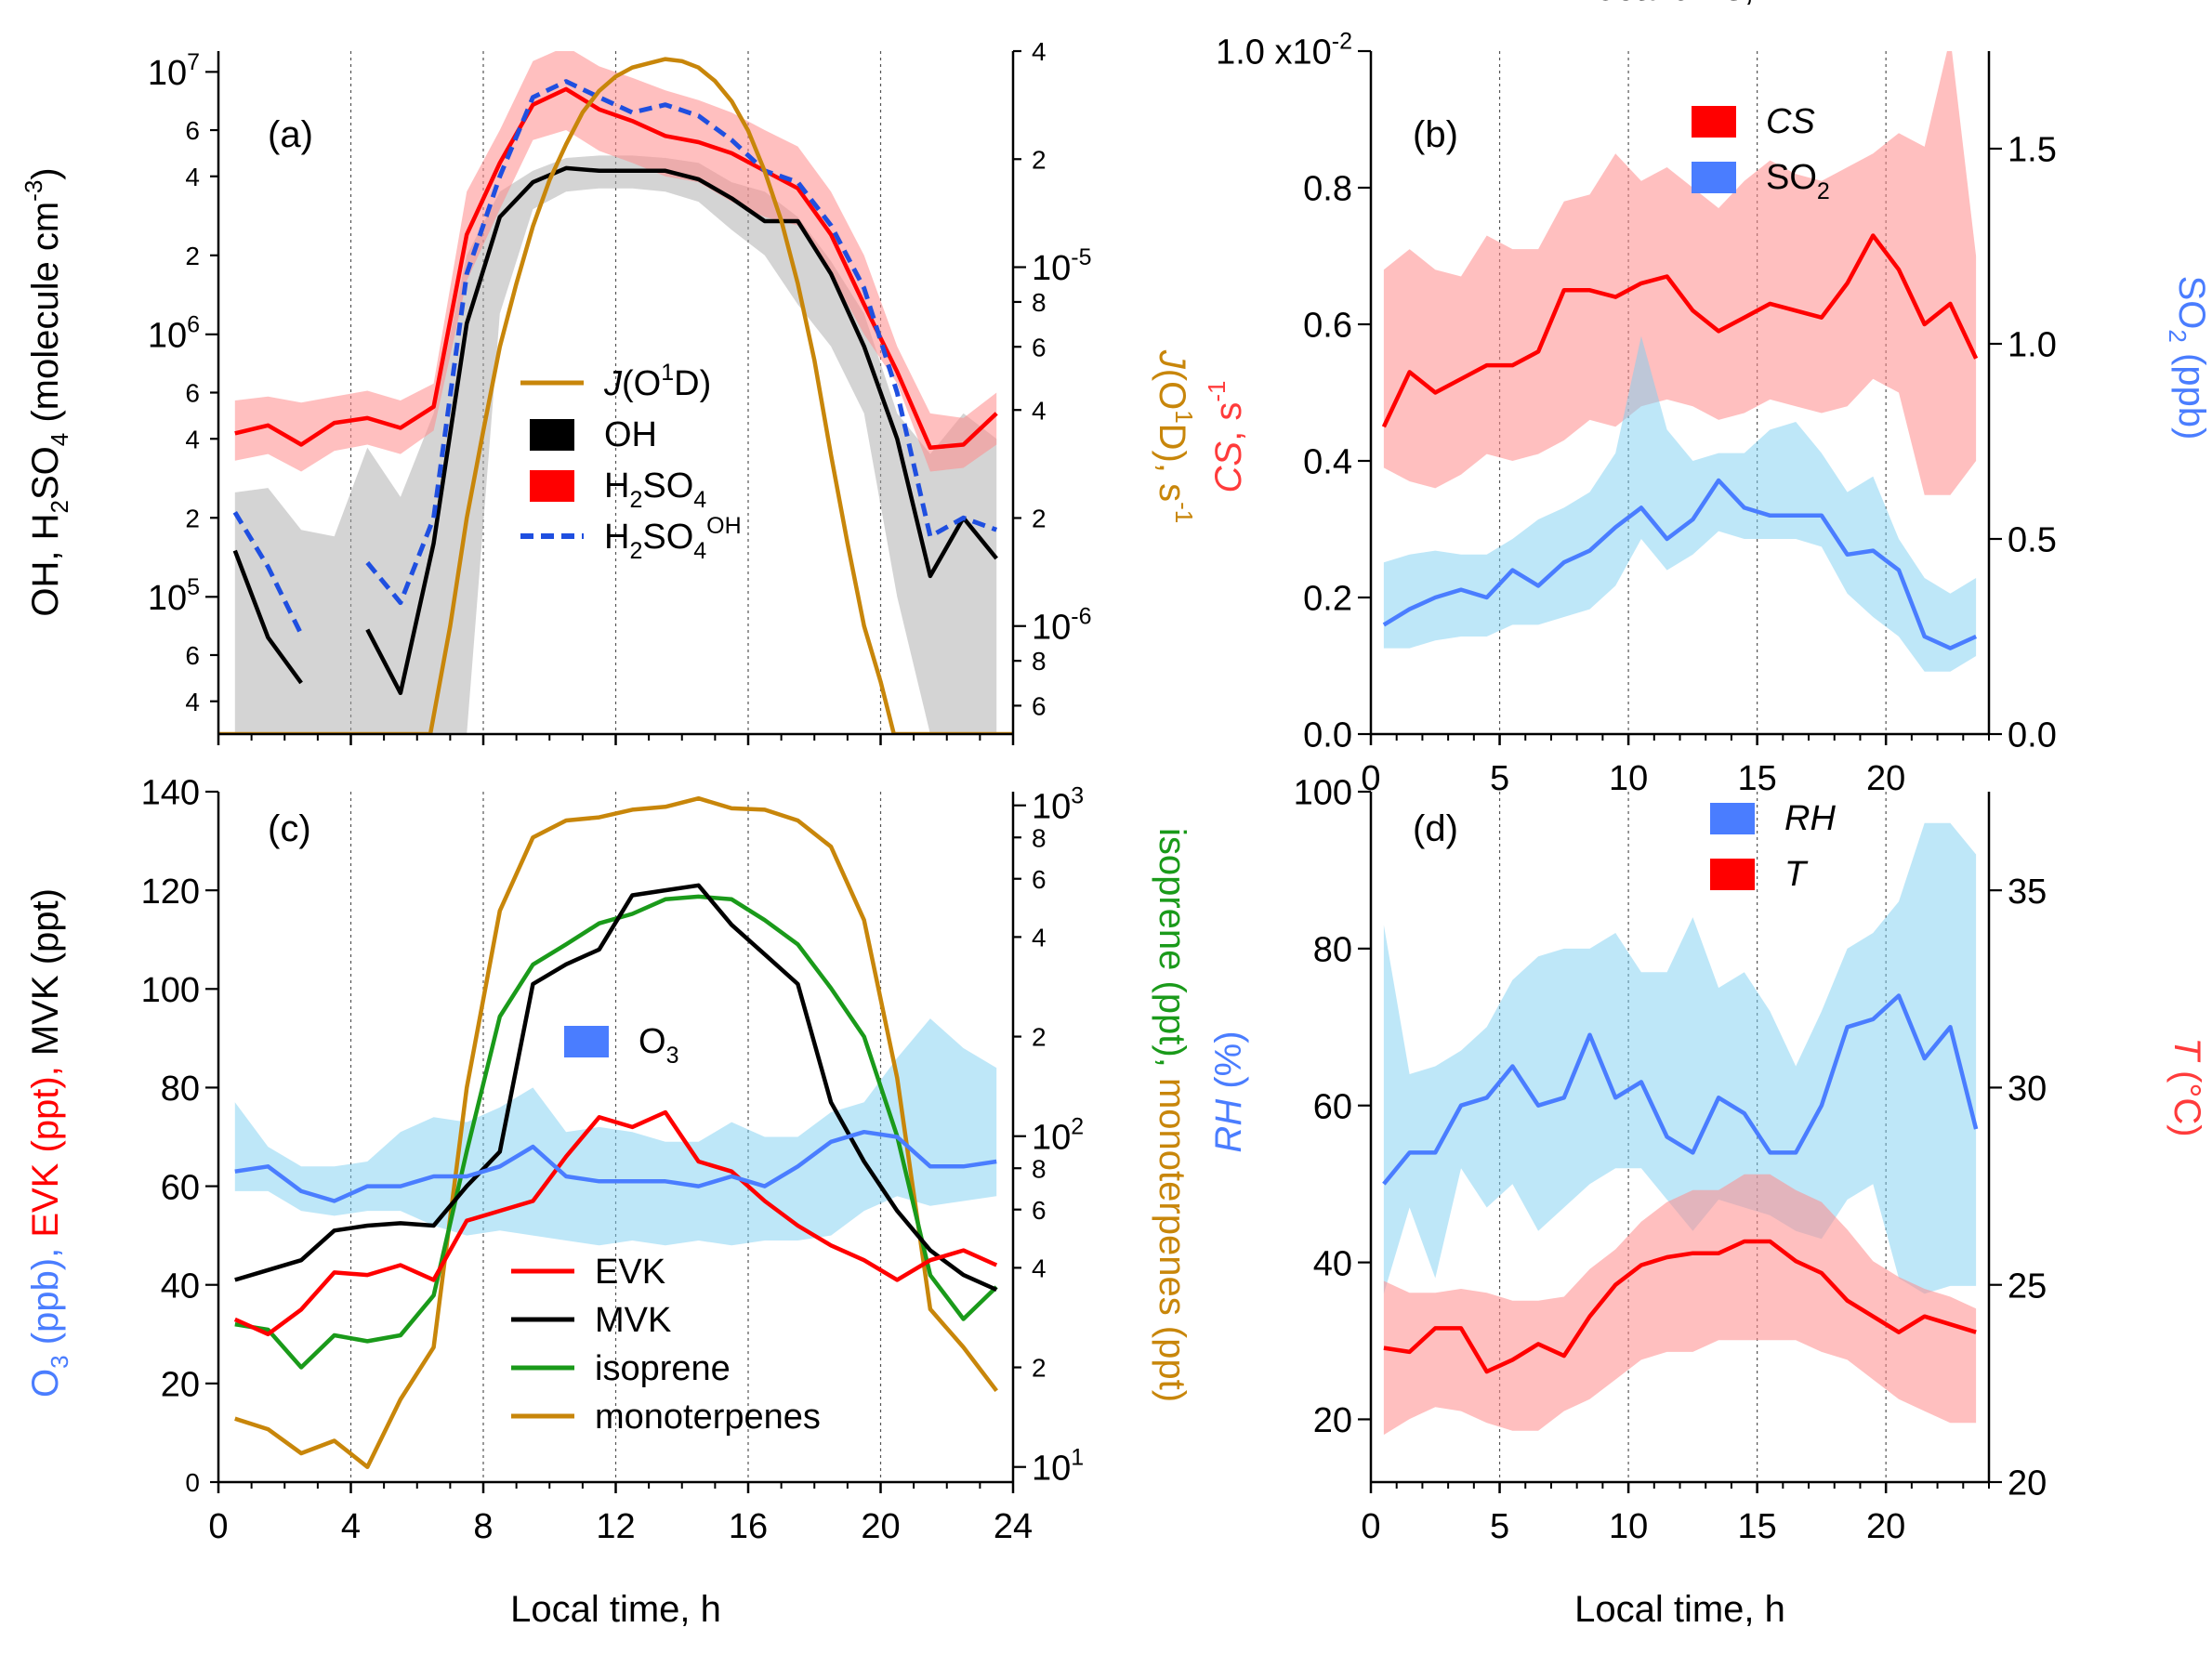  Describe the element at coordinates (1081, 257) in the screenshot. I see `tick-label-exponent: -5` at that location.